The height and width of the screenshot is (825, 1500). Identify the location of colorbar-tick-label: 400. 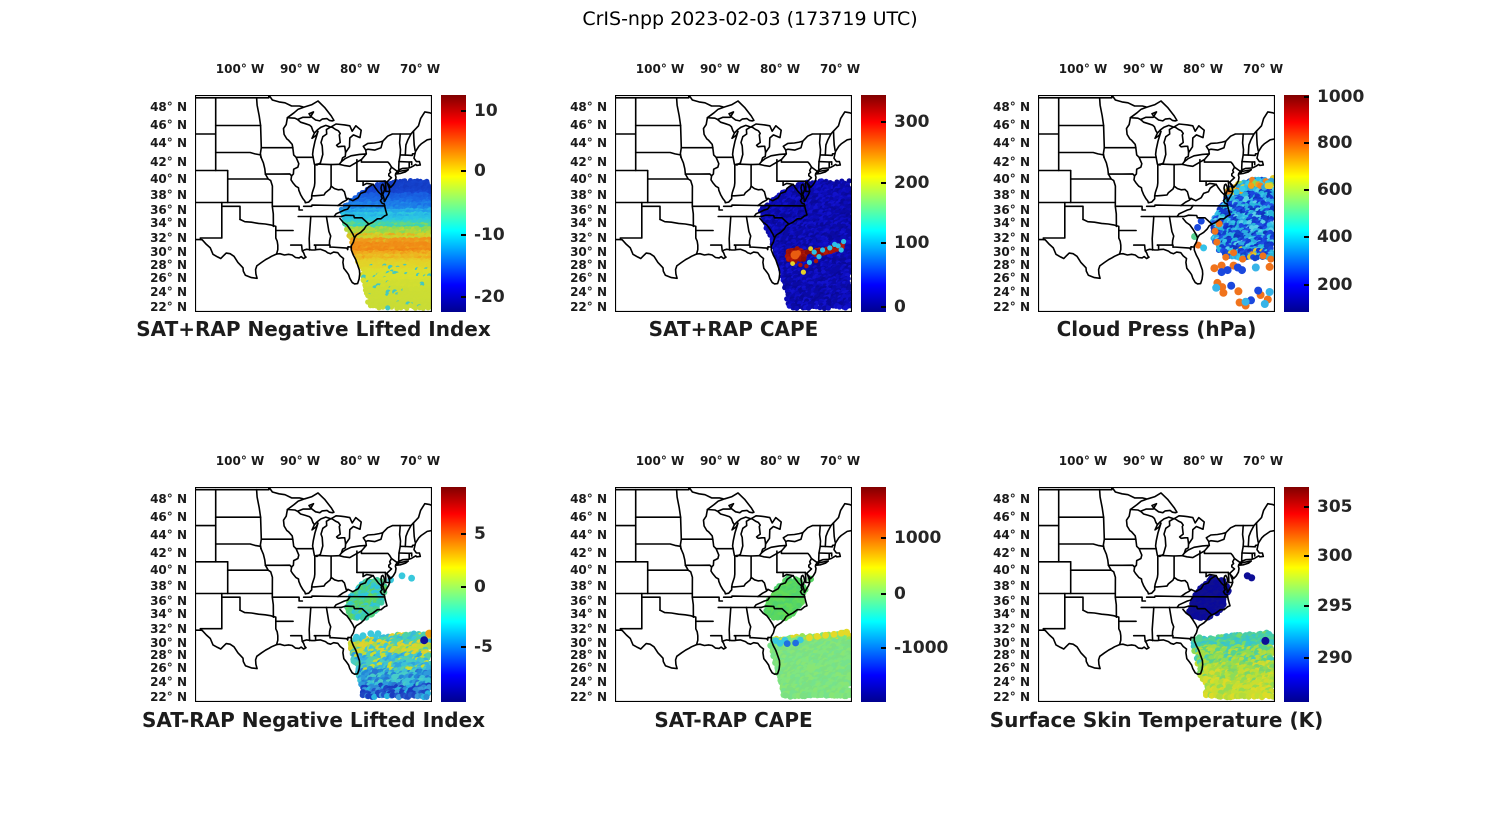
(1335, 237).